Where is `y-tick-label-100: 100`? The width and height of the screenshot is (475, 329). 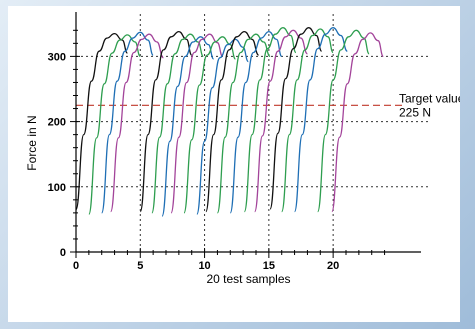
y-tick-label-100: 100 is located at coordinates (57, 188).